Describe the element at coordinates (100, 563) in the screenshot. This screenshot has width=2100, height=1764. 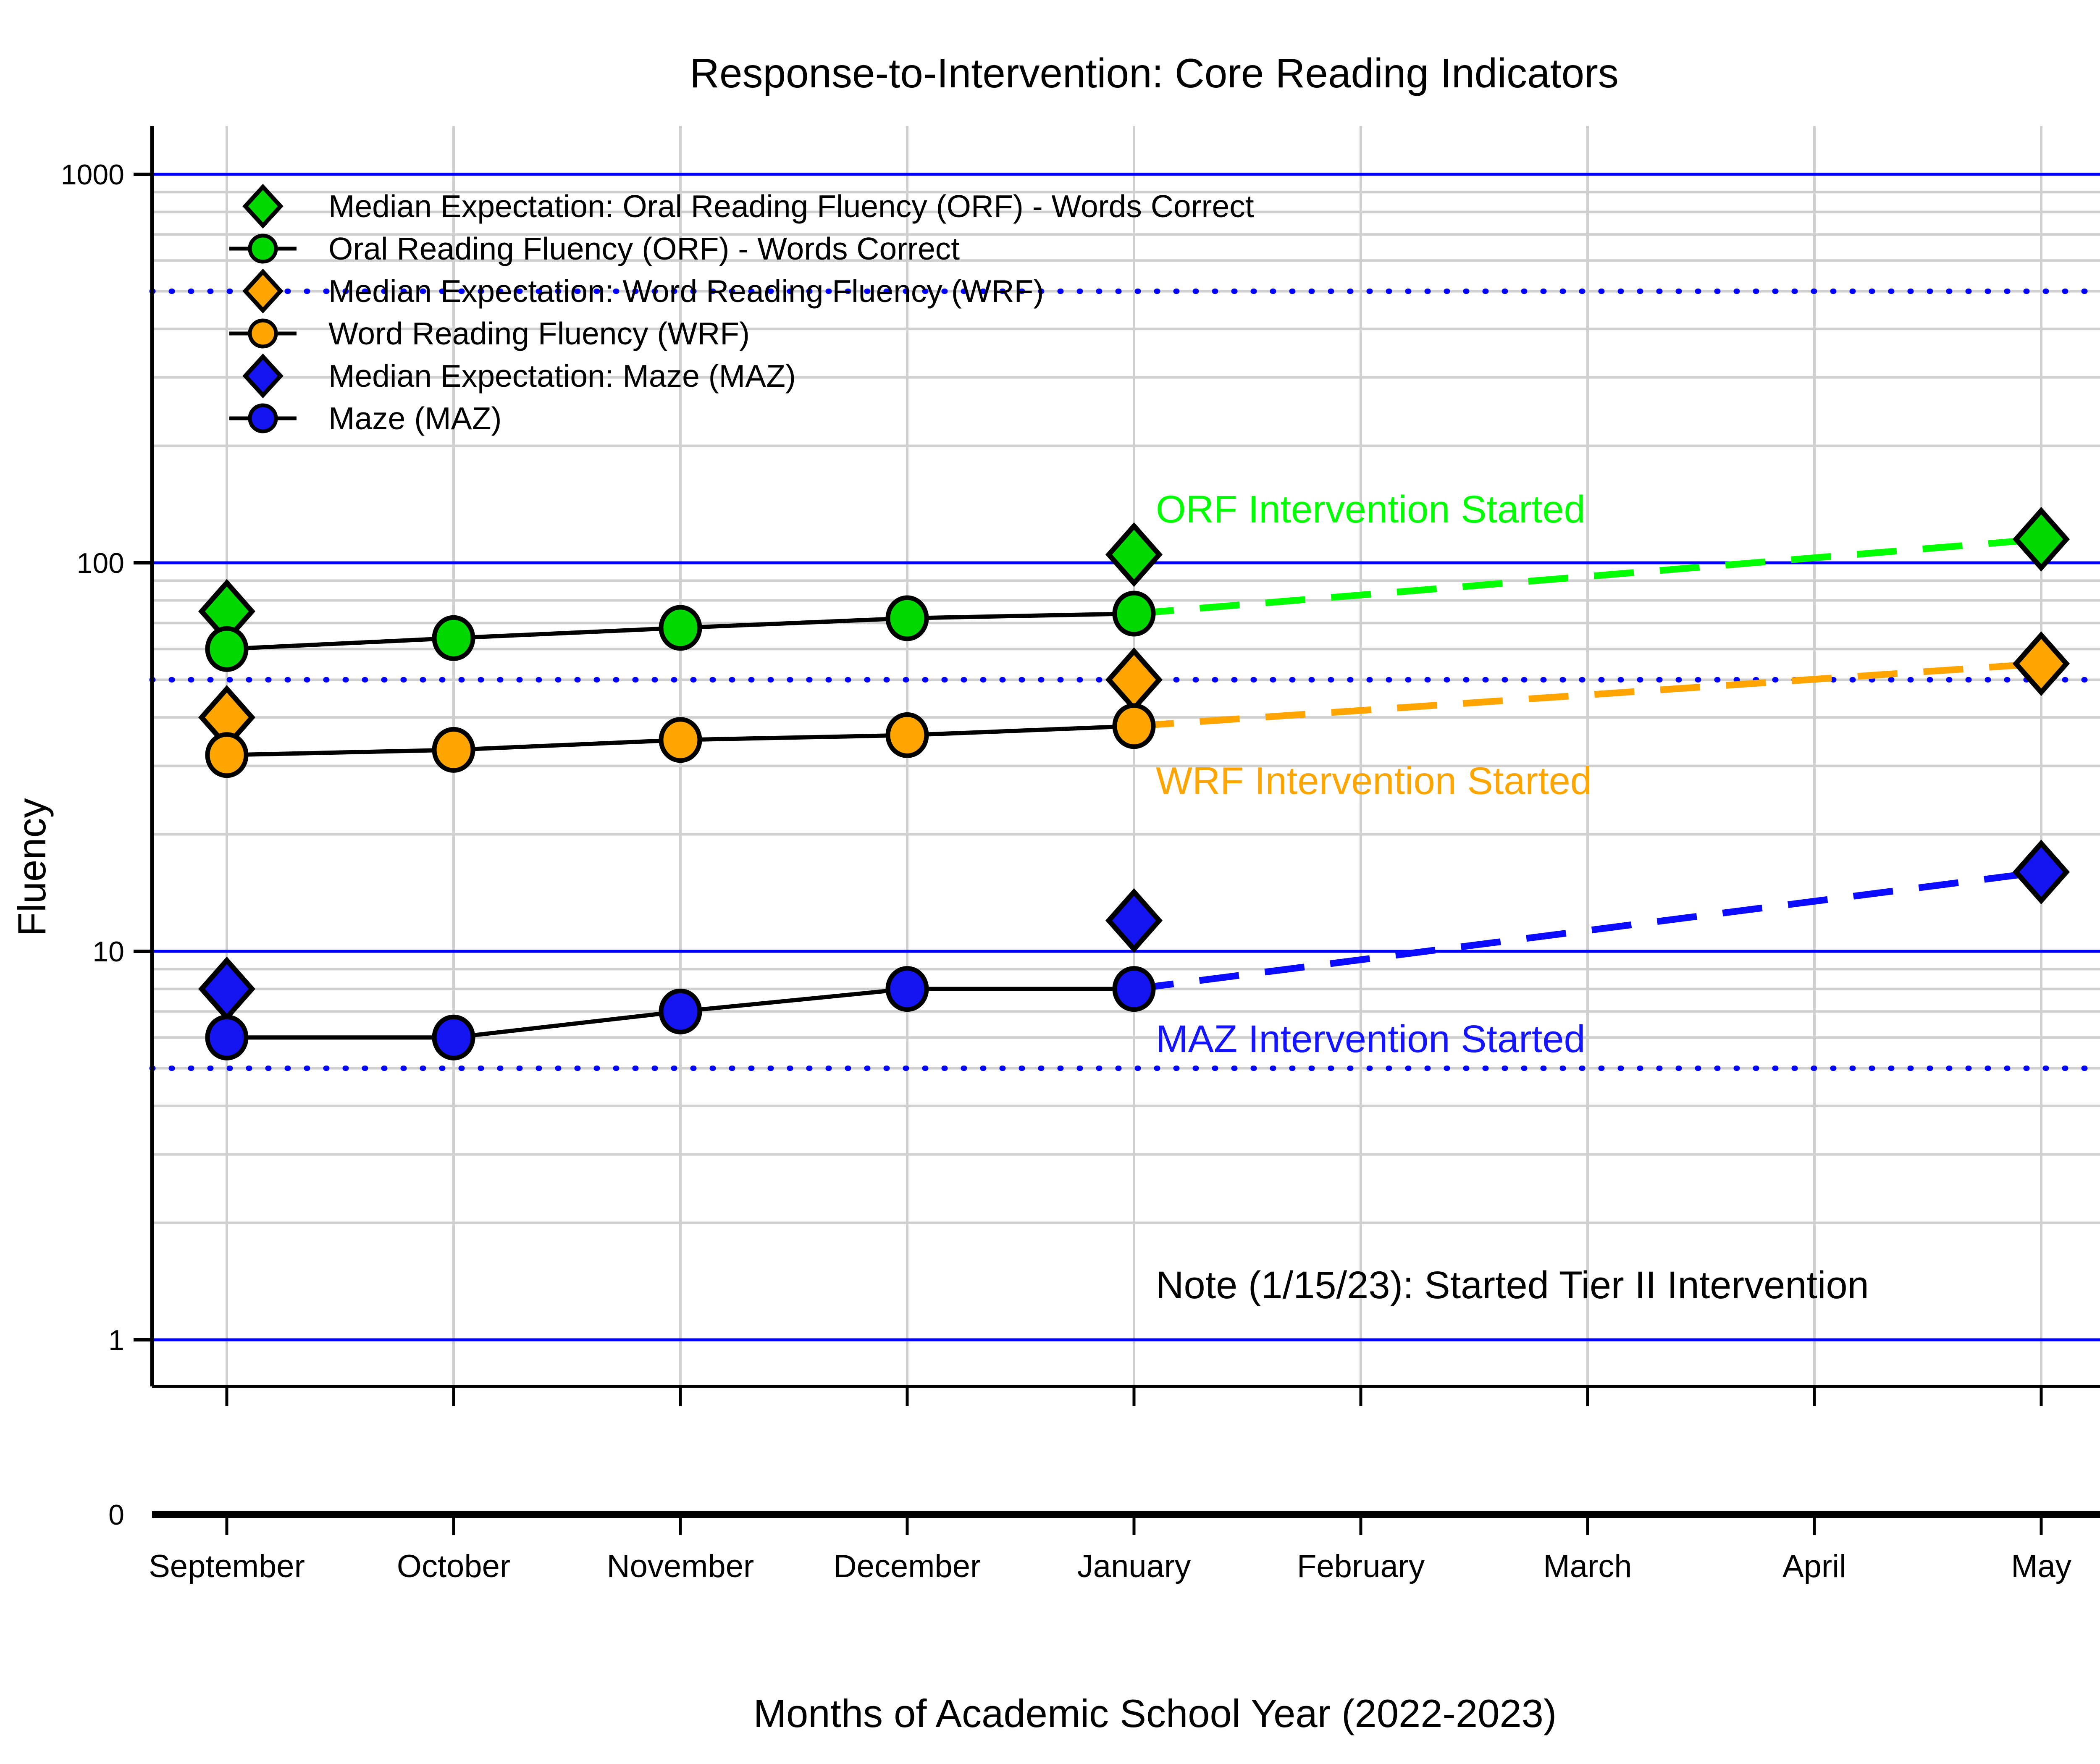
I see `y-tick-label-100: 100` at that location.